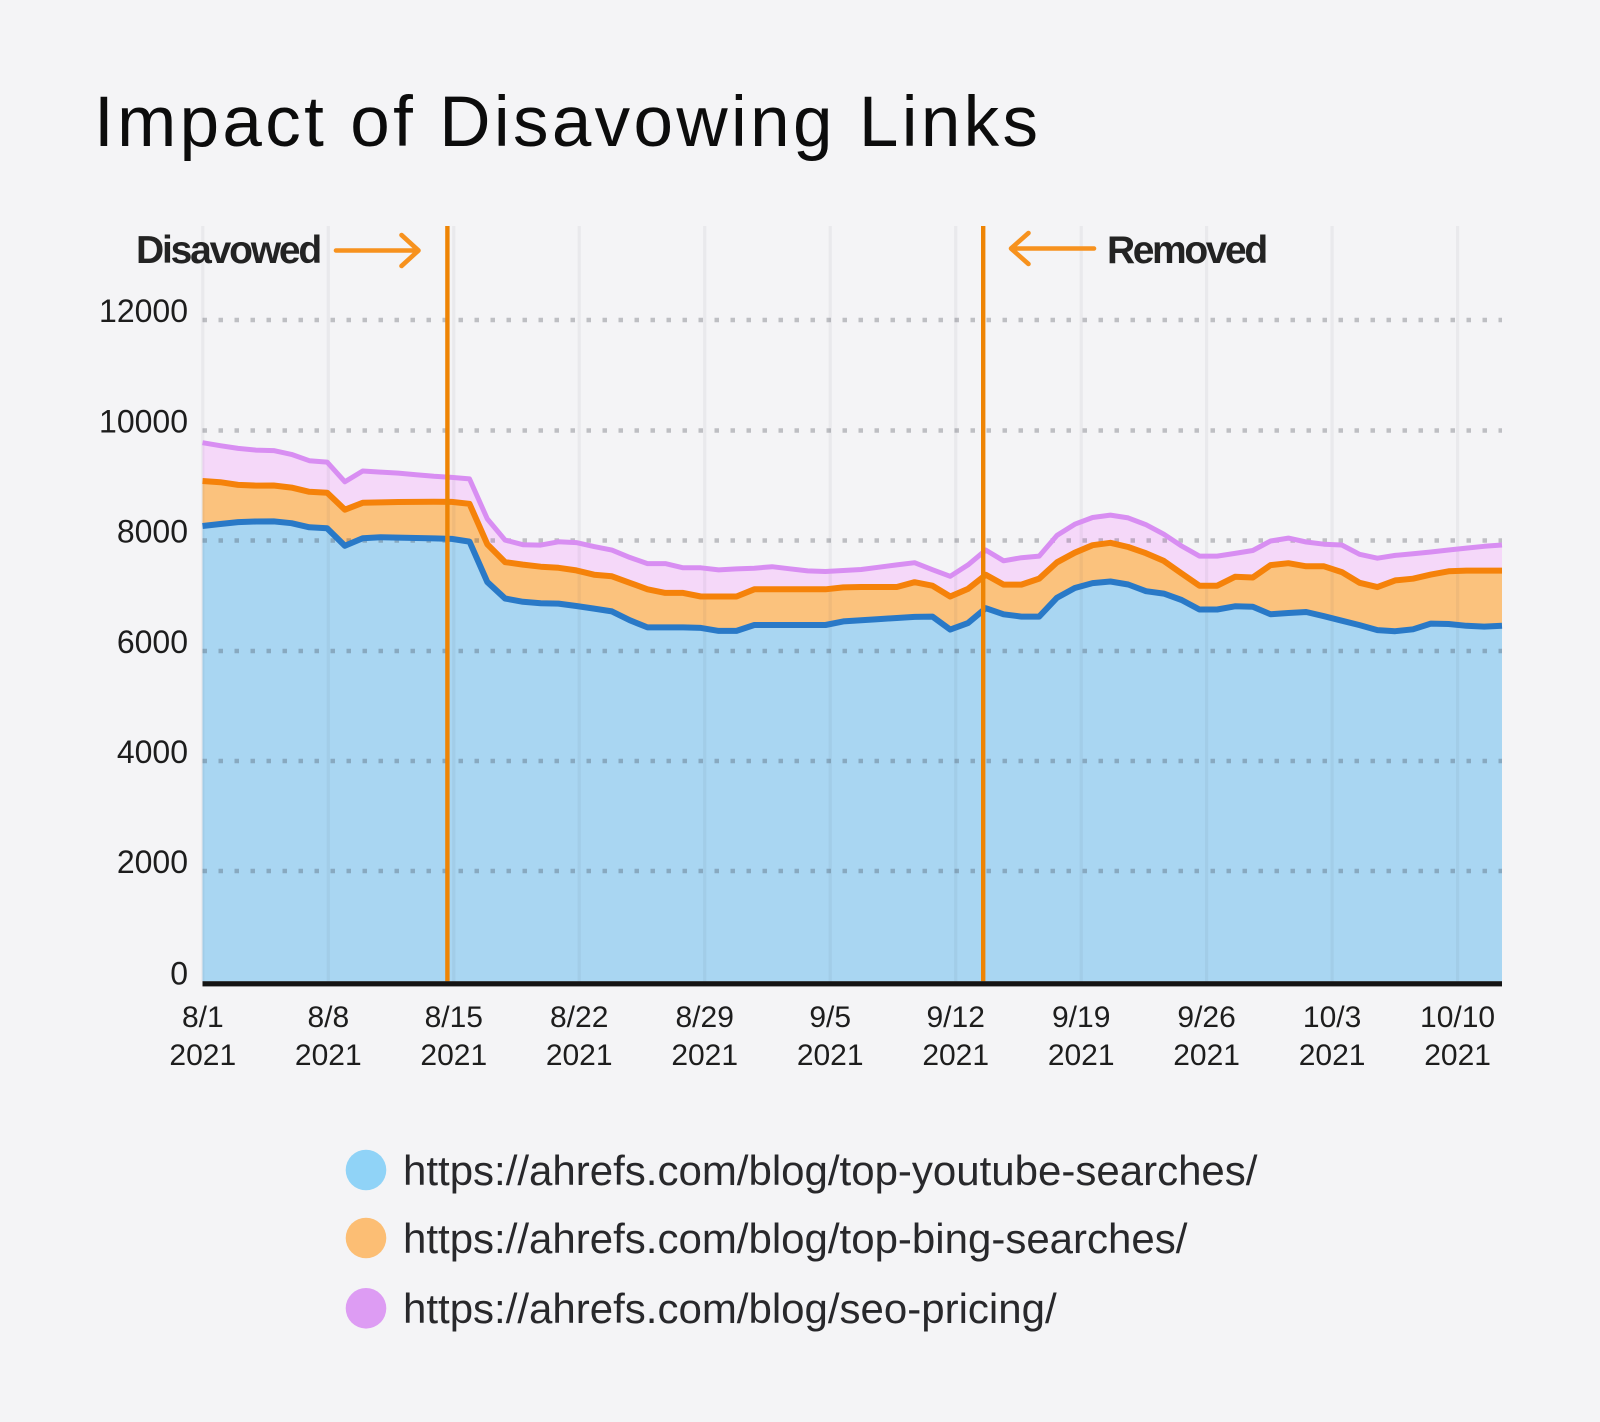 Image resolution: width=1600 pixels, height=1422 pixels. I want to click on svg-text: 10000, so click(143, 422).